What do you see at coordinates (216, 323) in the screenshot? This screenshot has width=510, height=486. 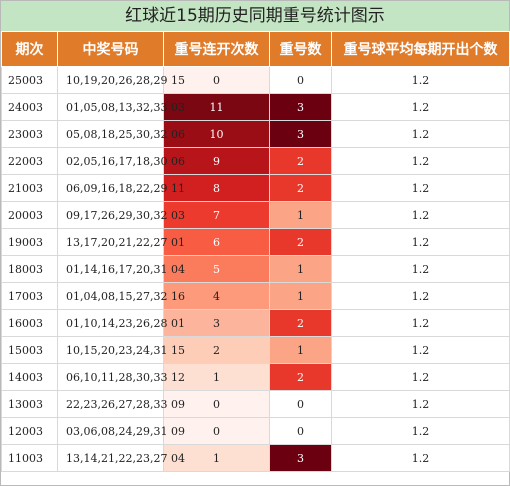 I see `streak-cell: 3` at bounding box center [216, 323].